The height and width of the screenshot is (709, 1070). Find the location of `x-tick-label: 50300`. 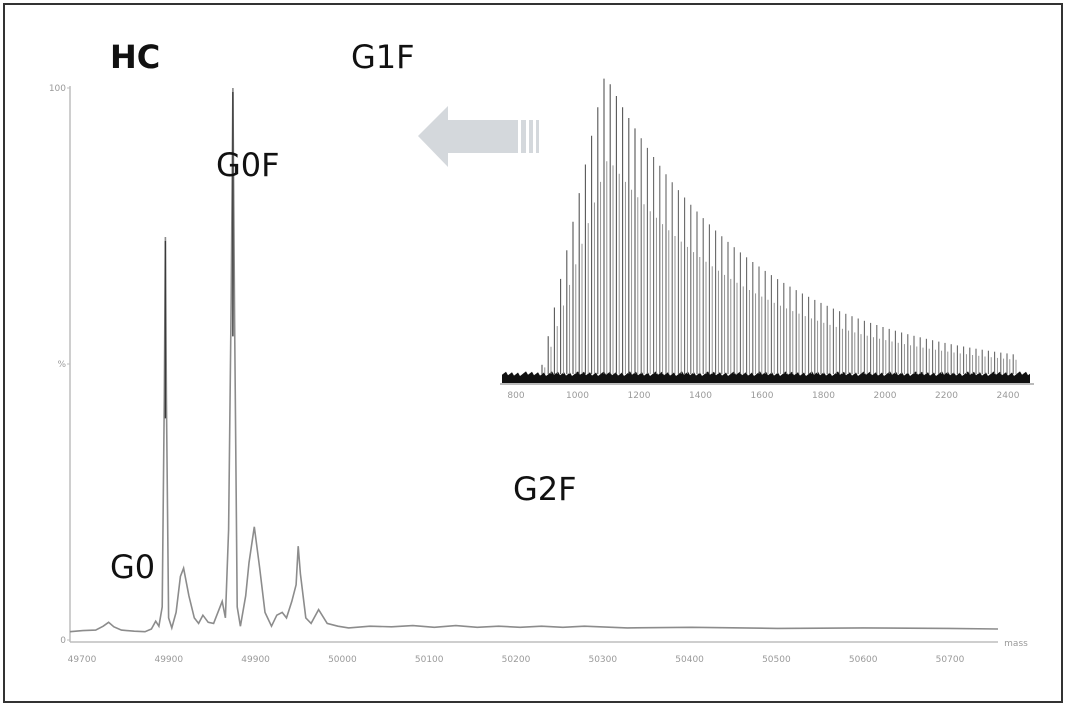

x-tick-label: 50300 is located at coordinates (602, 660).